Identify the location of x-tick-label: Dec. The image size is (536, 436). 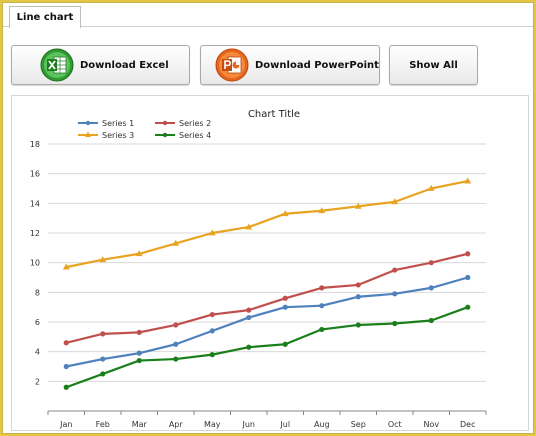
(467, 424).